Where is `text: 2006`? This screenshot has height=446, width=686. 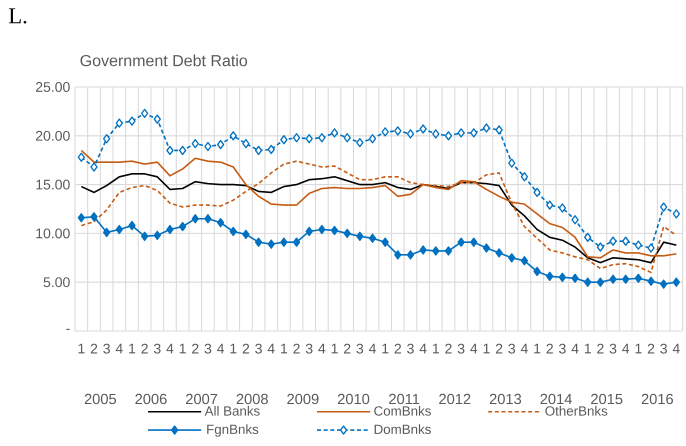 text: 2006 is located at coordinates (151, 399).